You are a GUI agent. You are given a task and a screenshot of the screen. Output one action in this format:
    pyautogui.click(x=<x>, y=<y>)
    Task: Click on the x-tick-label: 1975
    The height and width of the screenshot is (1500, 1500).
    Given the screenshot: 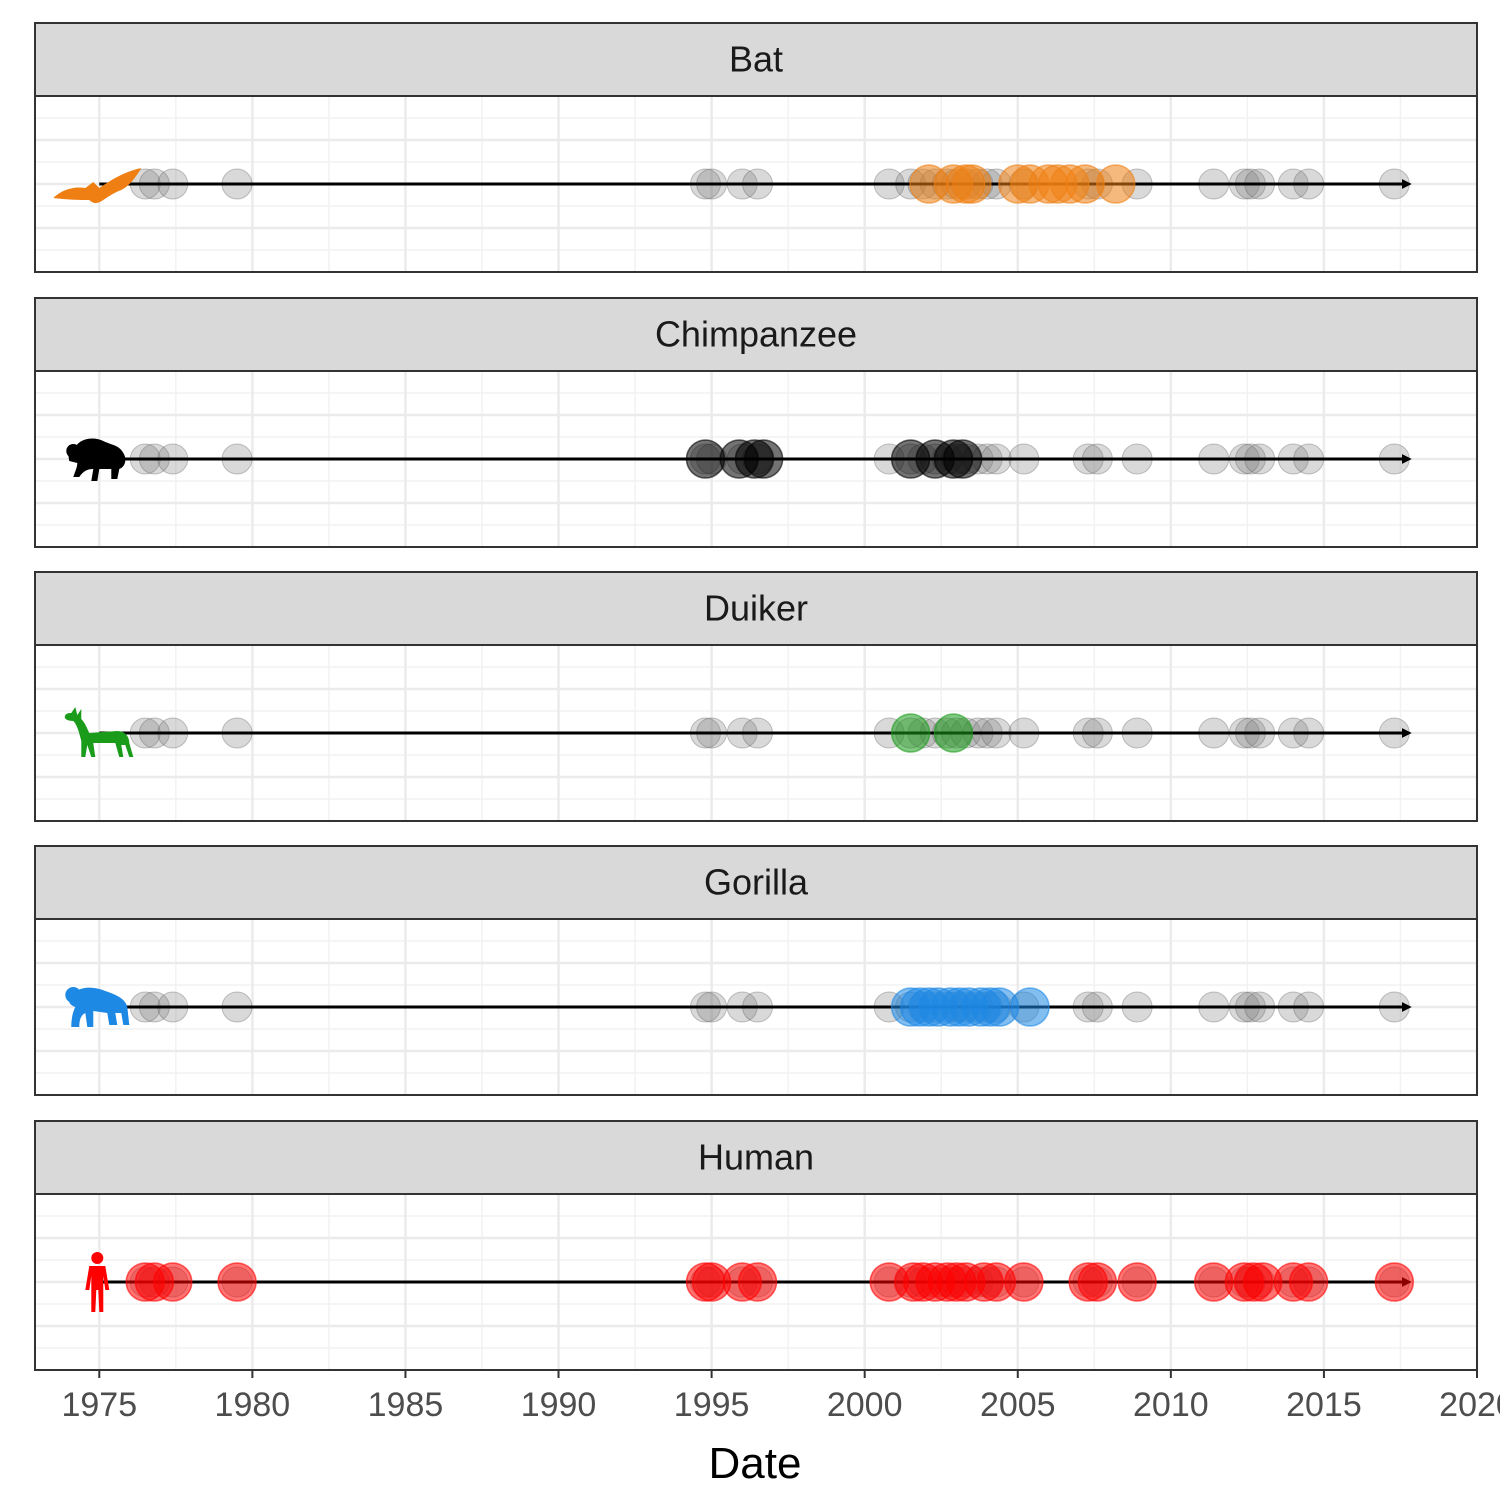 What is the action you would take?
    pyautogui.click(x=99, y=1405)
    